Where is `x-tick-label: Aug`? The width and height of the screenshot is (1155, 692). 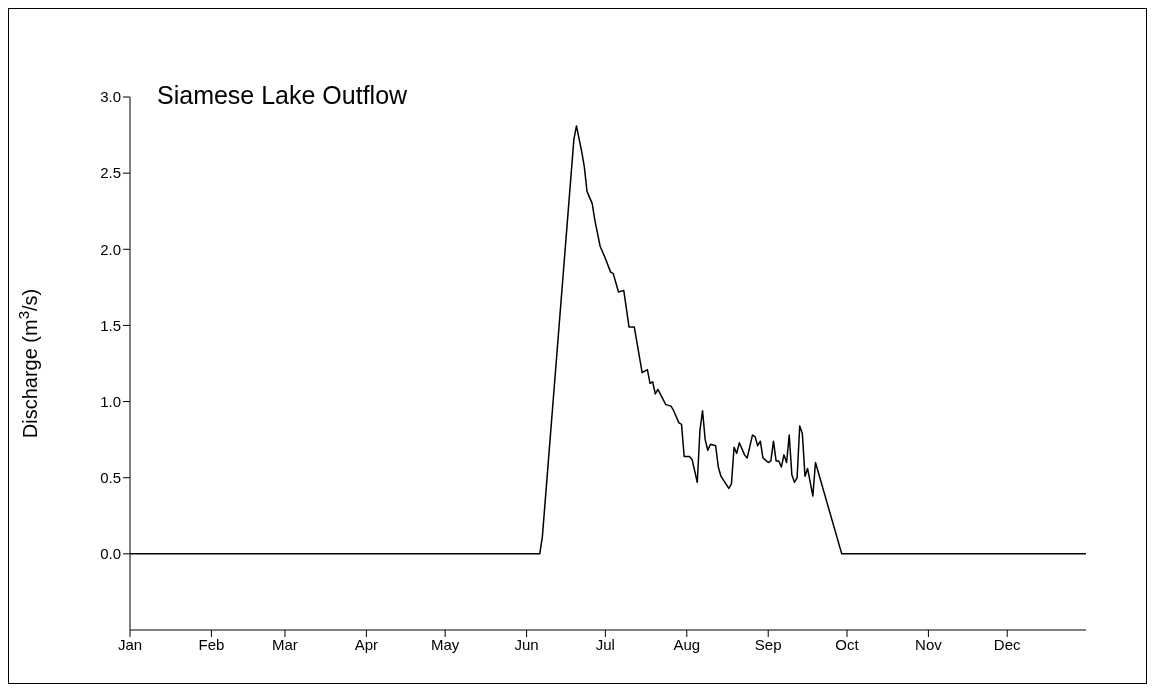
x-tick-label: Aug is located at coordinates (687, 644).